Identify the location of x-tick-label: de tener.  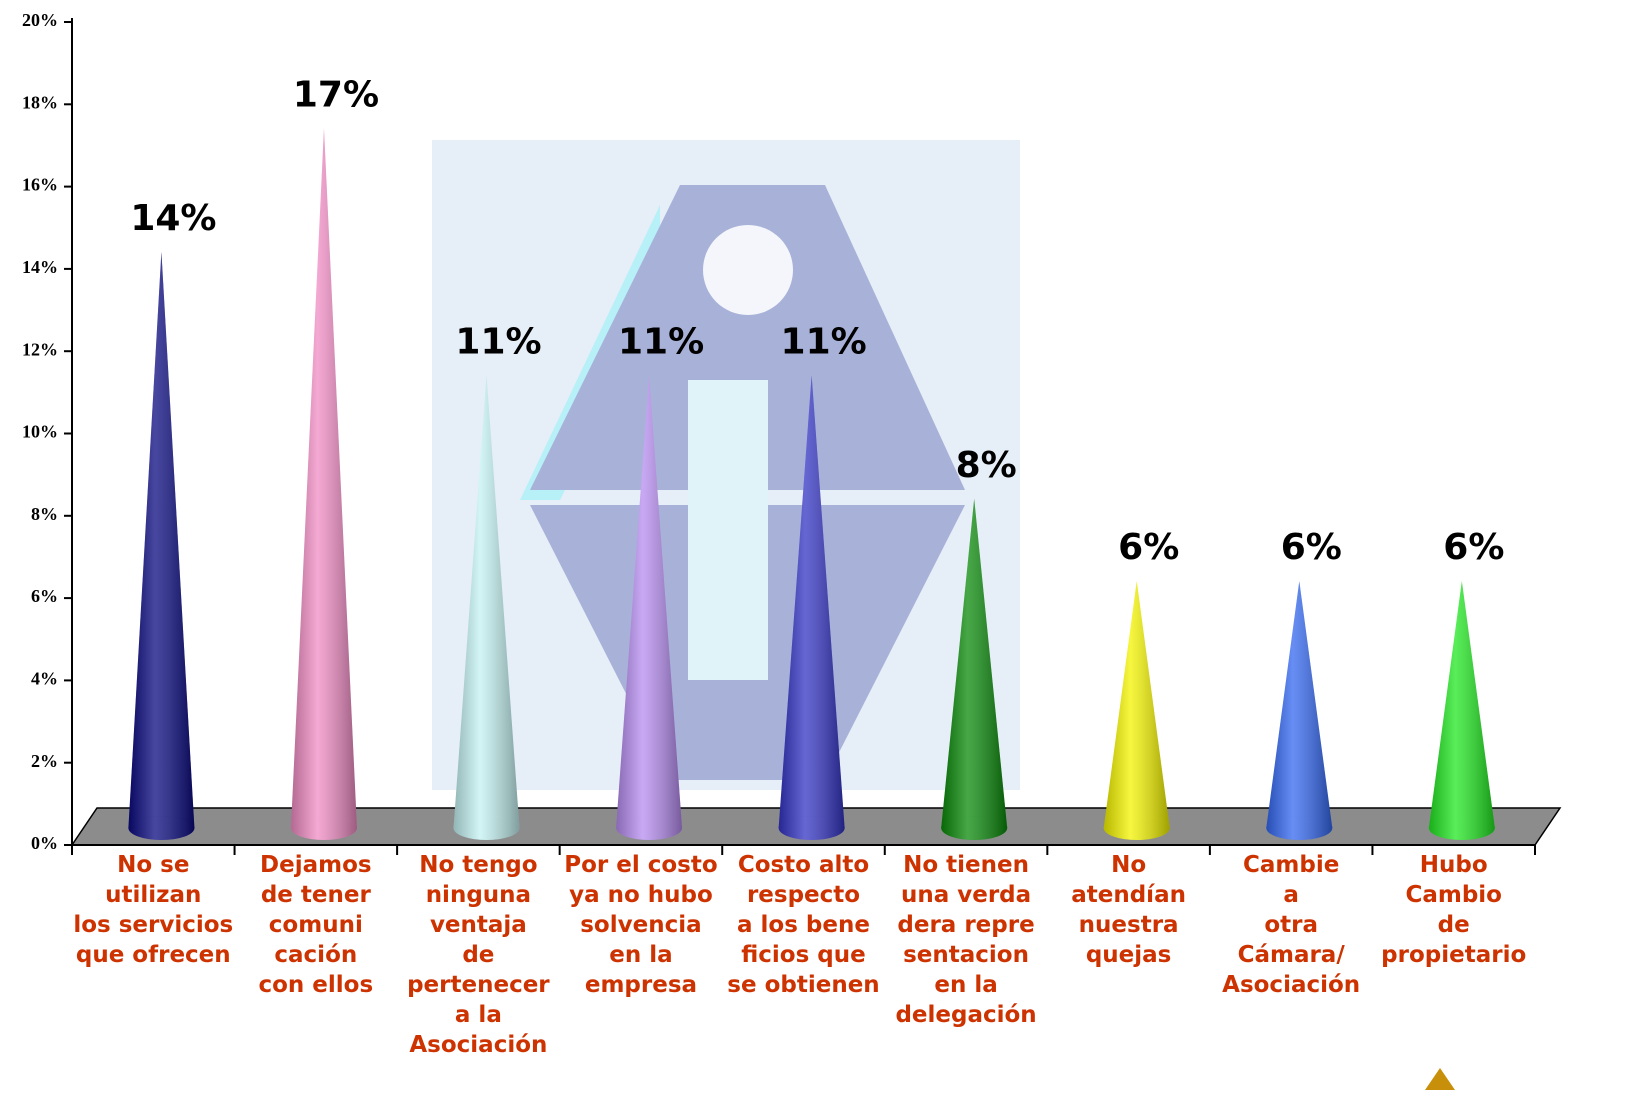
(316, 895).